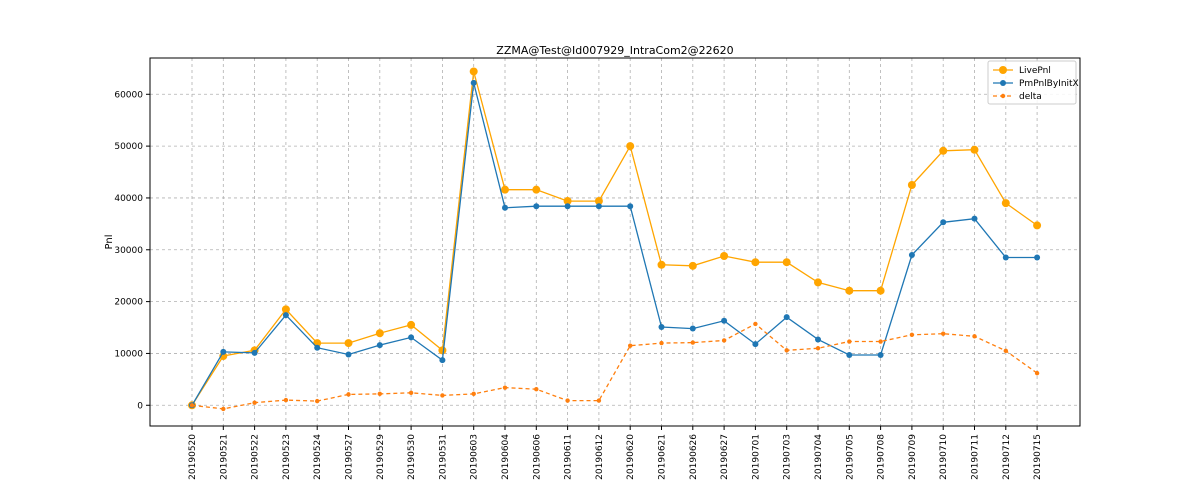 The width and height of the screenshot is (1200, 484). I want to click on legend-label: delta, so click(1030, 97).